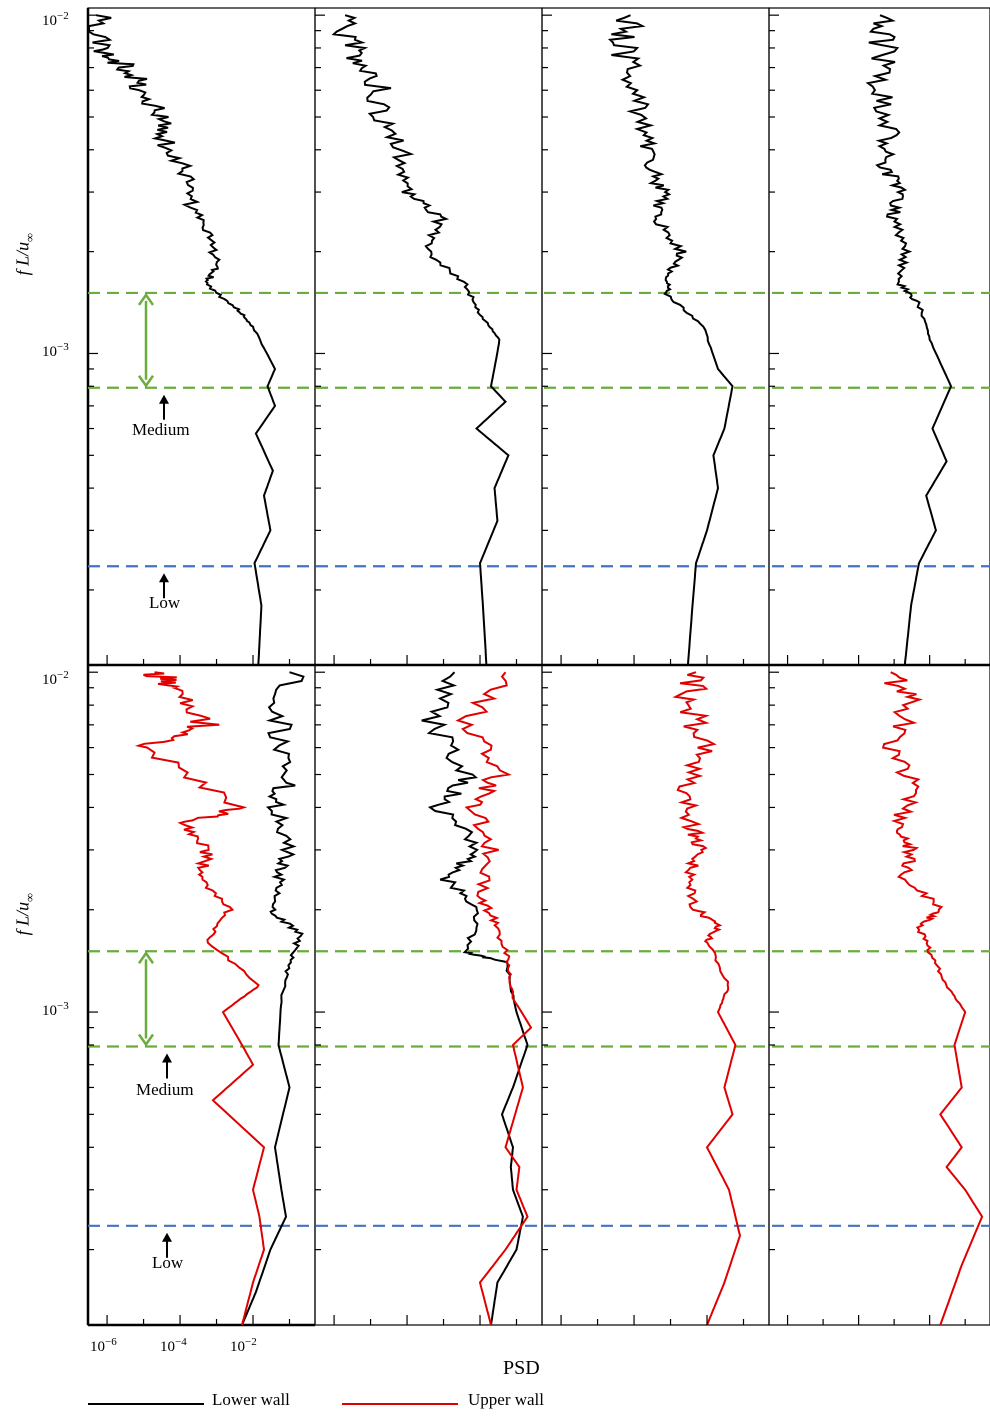 The width and height of the screenshot is (990, 1417). What do you see at coordinates (168, 1262) in the screenshot?
I see `annotation-low-bottom: Low` at bounding box center [168, 1262].